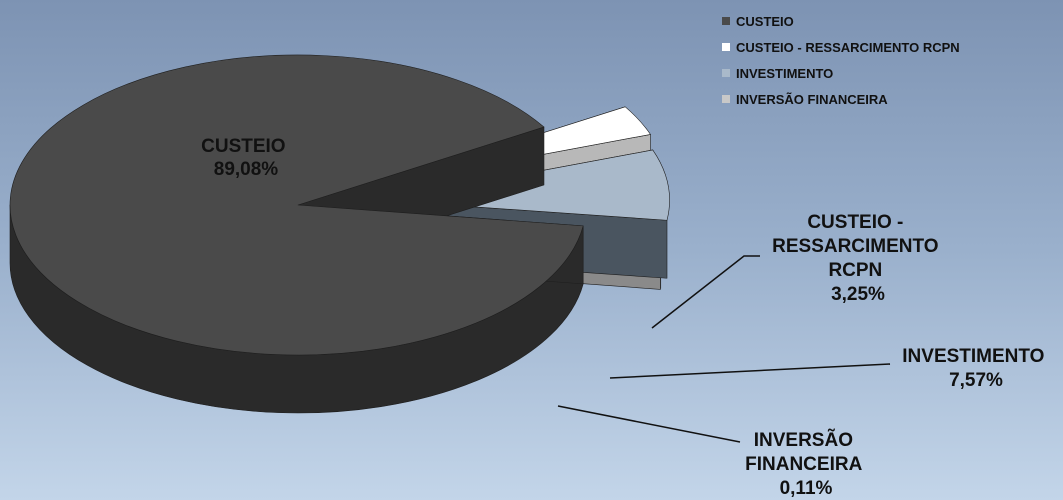 Image resolution: width=1063 pixels, height=500 pixels. Describe the element at coordinates (246, 158) in the screenshot. I see `slice-label-custeio: CUSTEIO 89,08%` at that location.